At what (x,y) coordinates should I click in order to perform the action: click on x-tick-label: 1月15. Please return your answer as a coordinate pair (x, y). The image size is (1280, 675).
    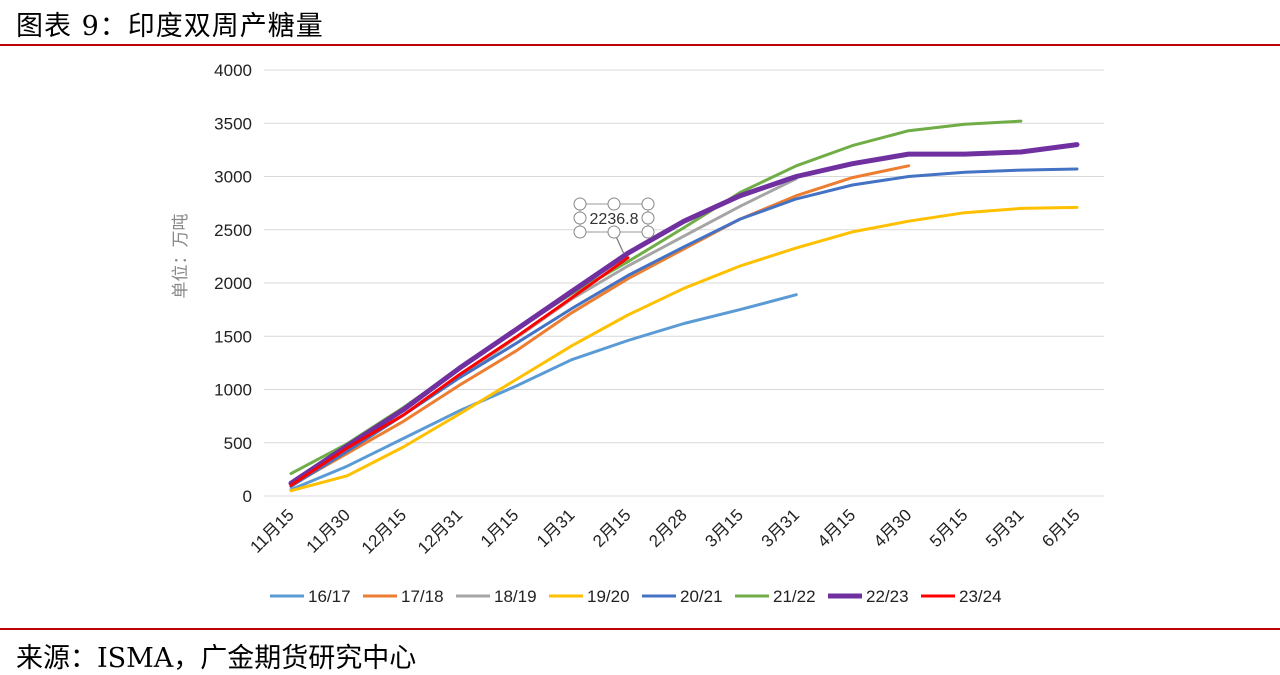
    Looking at the image, I should click on (500, 528).